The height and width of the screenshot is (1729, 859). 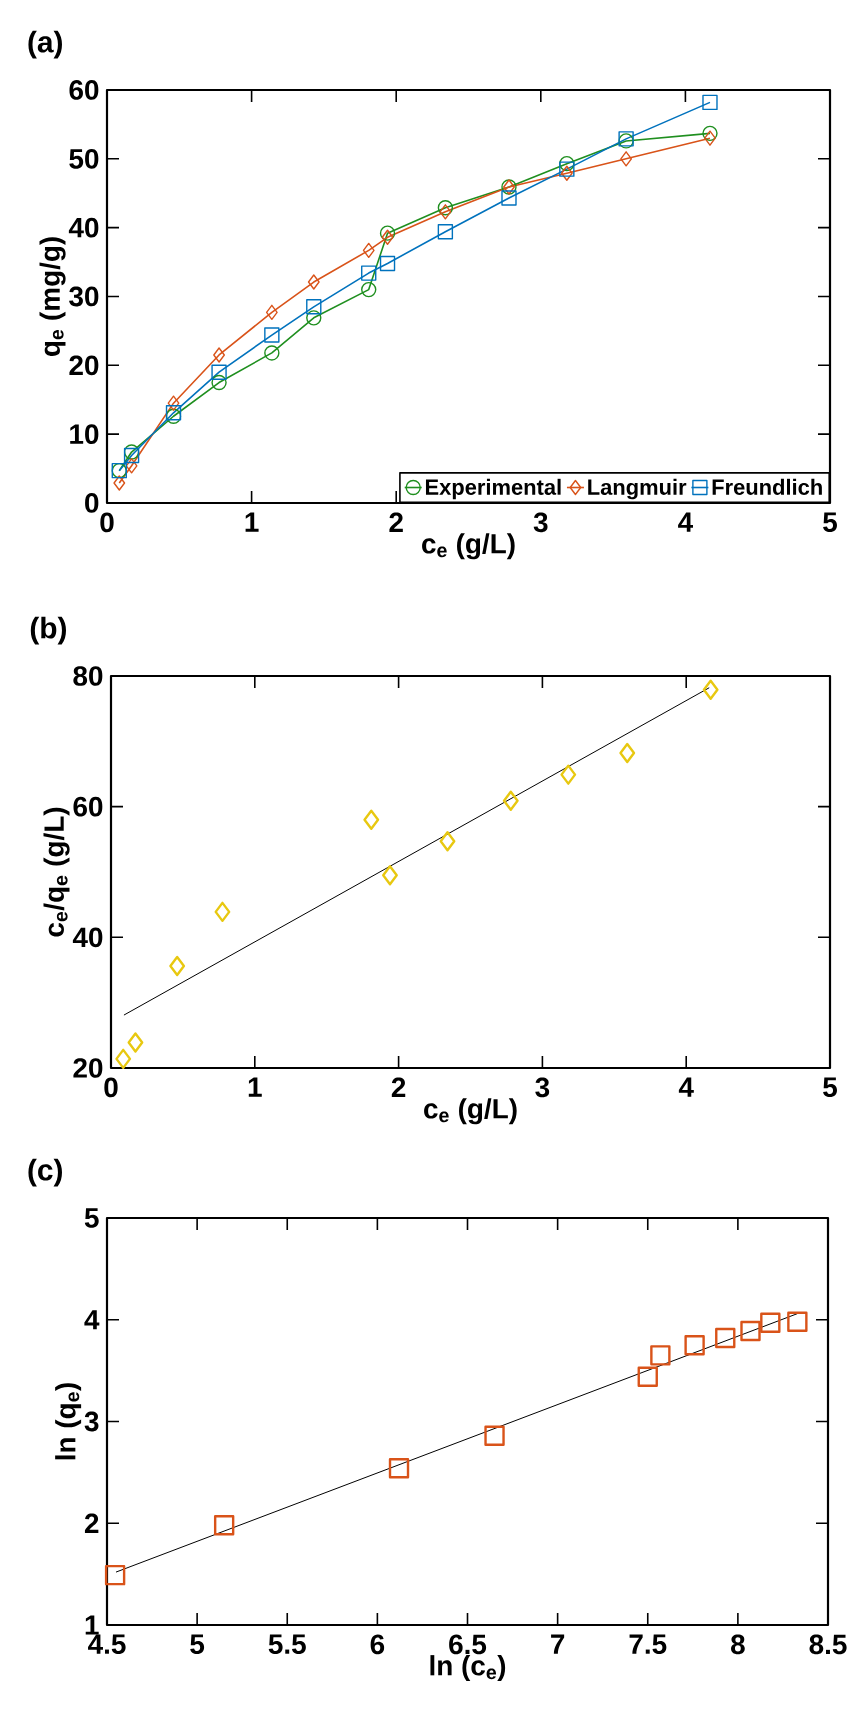 What do you see at coordinates (468, 1644) in the screenshot?
I see `x-tick-label: 6.5` at bounding box center [468, 1644].